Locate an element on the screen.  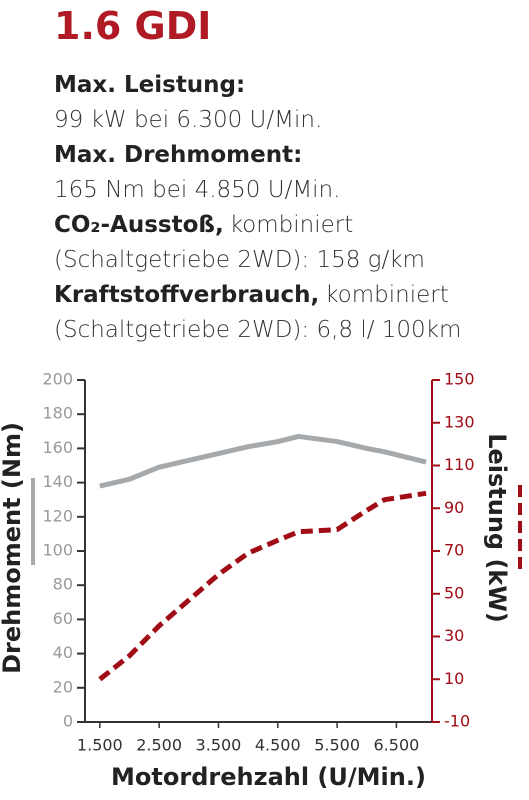
x-tick-label: 1.500 is located at coordinates (100, 745).